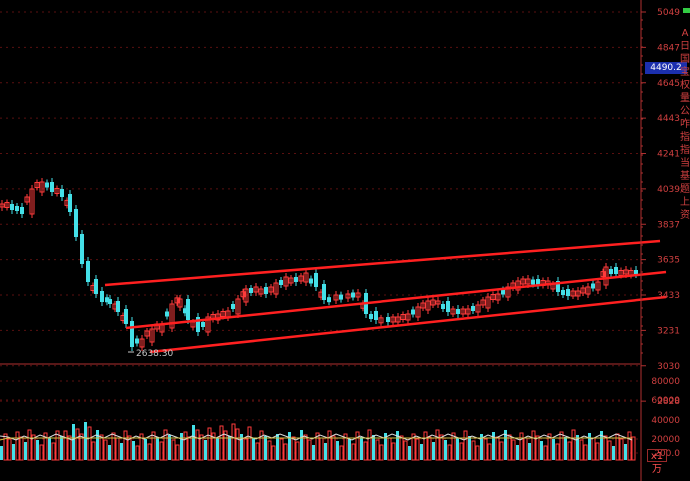 The image size is (690, 481). Describe the element at coordinates (396, 300) in the screenshot. I see `trend-line-middle` at that location.